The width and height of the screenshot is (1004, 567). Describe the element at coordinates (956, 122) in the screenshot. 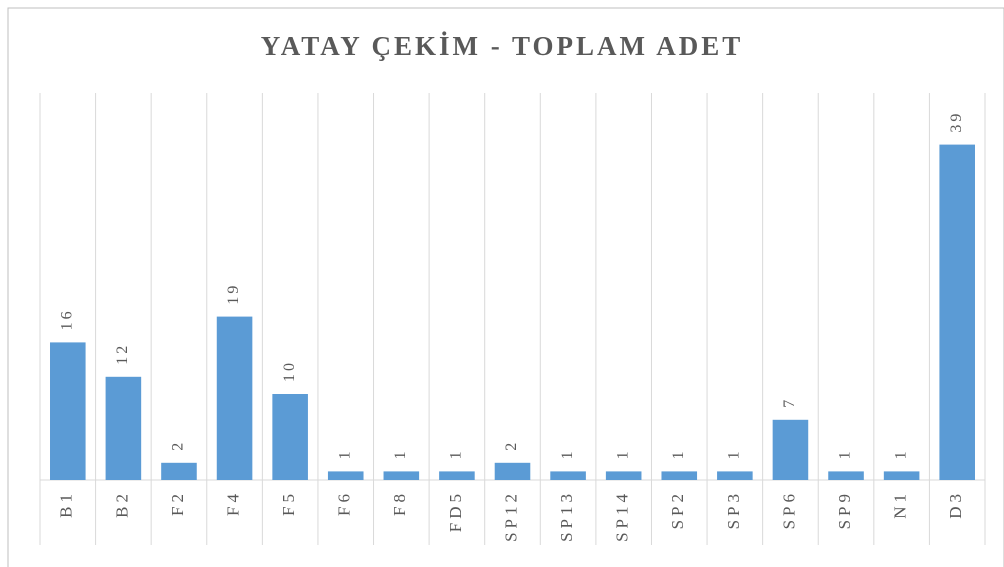

I see `data-label: 39` at that location.